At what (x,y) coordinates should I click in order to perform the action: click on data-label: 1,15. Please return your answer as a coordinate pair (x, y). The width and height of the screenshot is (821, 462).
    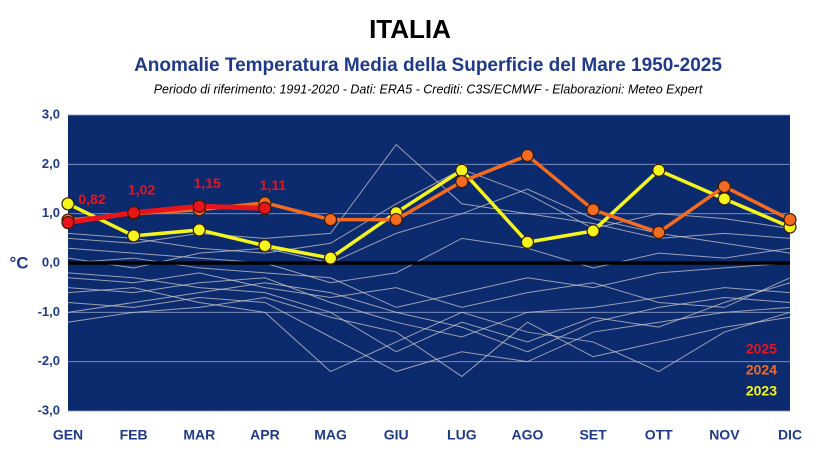
    Looking at the image, I should click on (207, 183).